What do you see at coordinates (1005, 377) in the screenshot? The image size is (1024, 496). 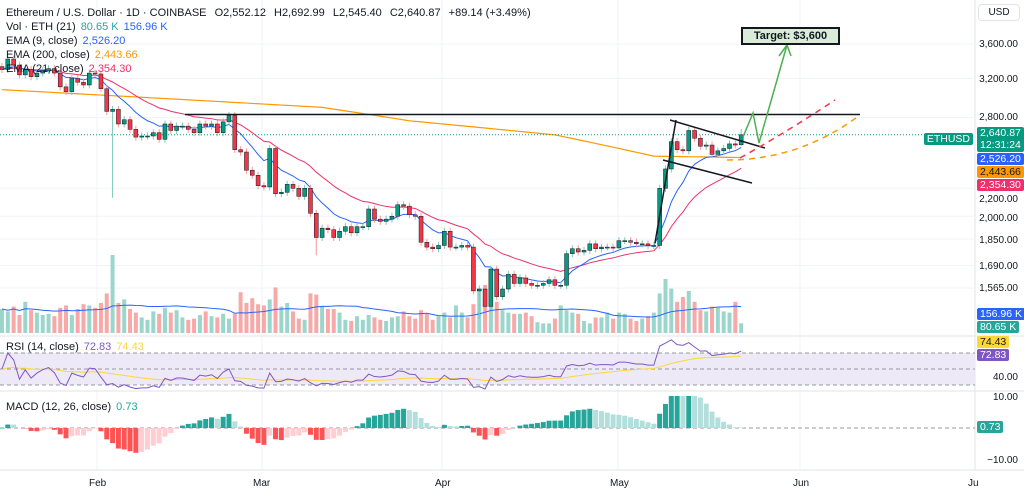 I see `rsi-tick: 40.00` at bounding box center [1005, 377].